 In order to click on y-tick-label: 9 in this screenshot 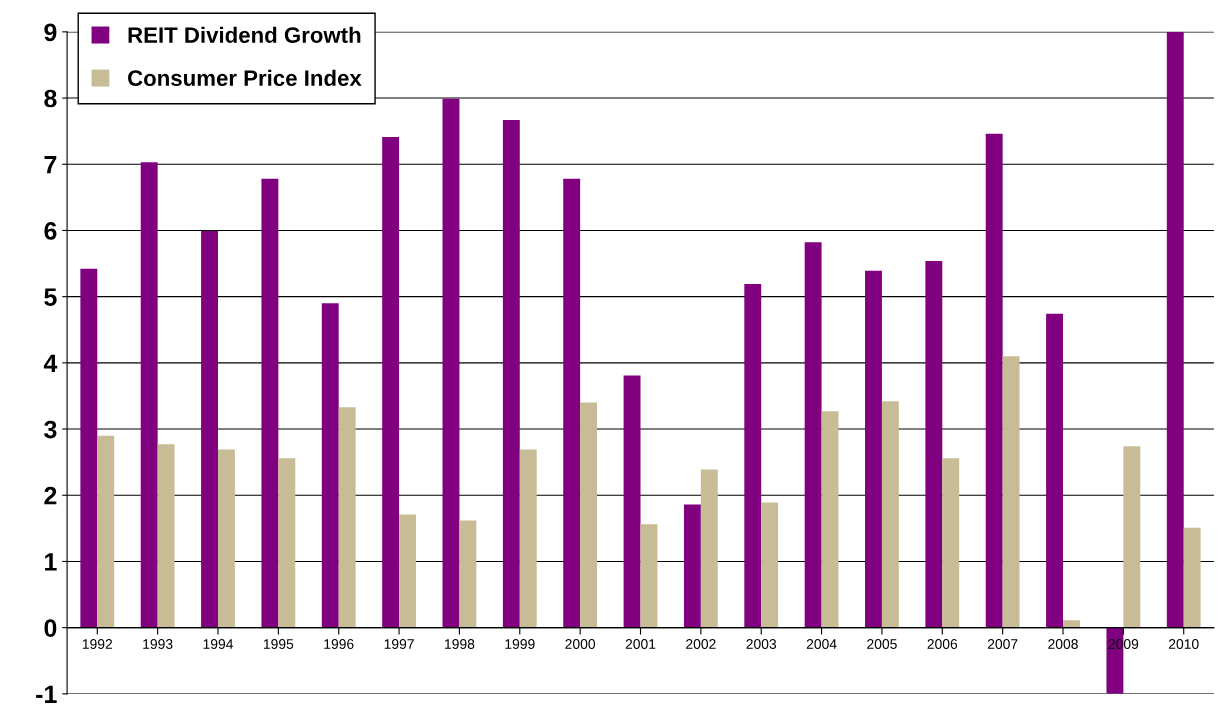, I will do `click(50, 32)`.